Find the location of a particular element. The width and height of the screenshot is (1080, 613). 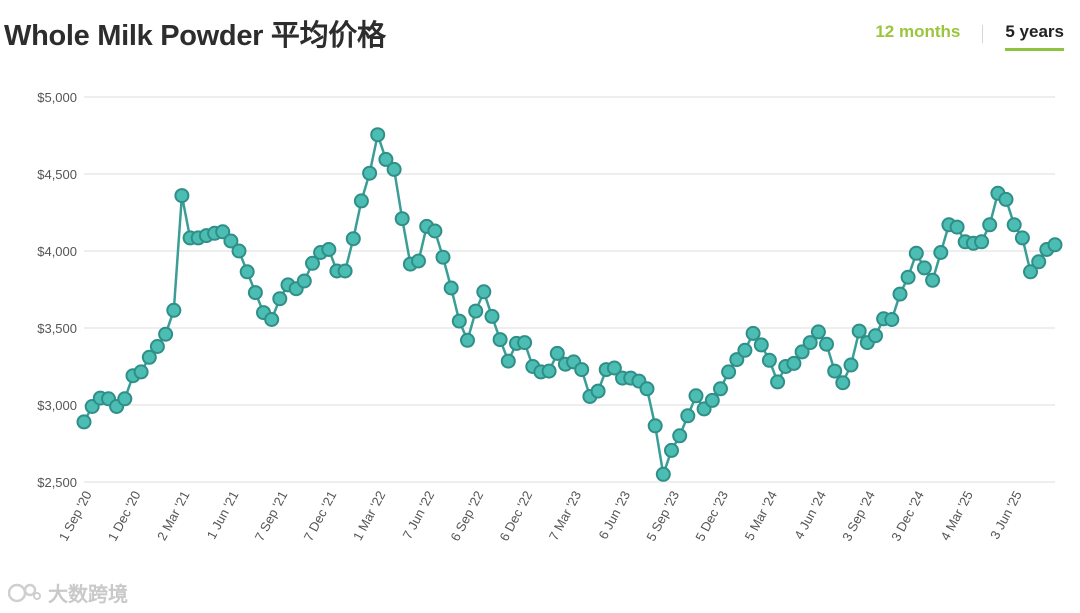

watermark-logo-icon is located at coordinates (24, 592).